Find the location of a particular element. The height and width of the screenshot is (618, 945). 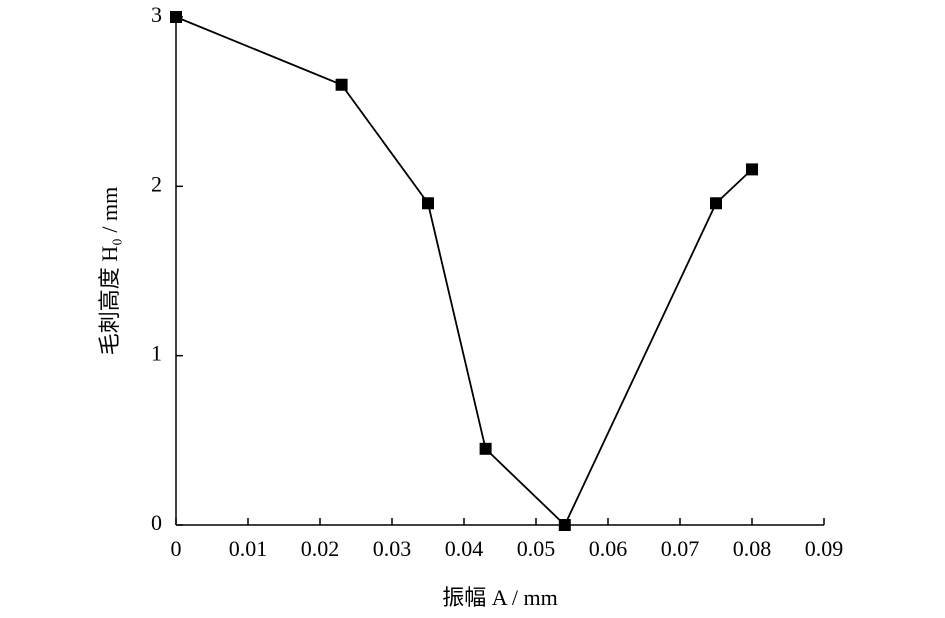

x-axis-label: 振幅 A / mm is located at coordinates (500, 597).